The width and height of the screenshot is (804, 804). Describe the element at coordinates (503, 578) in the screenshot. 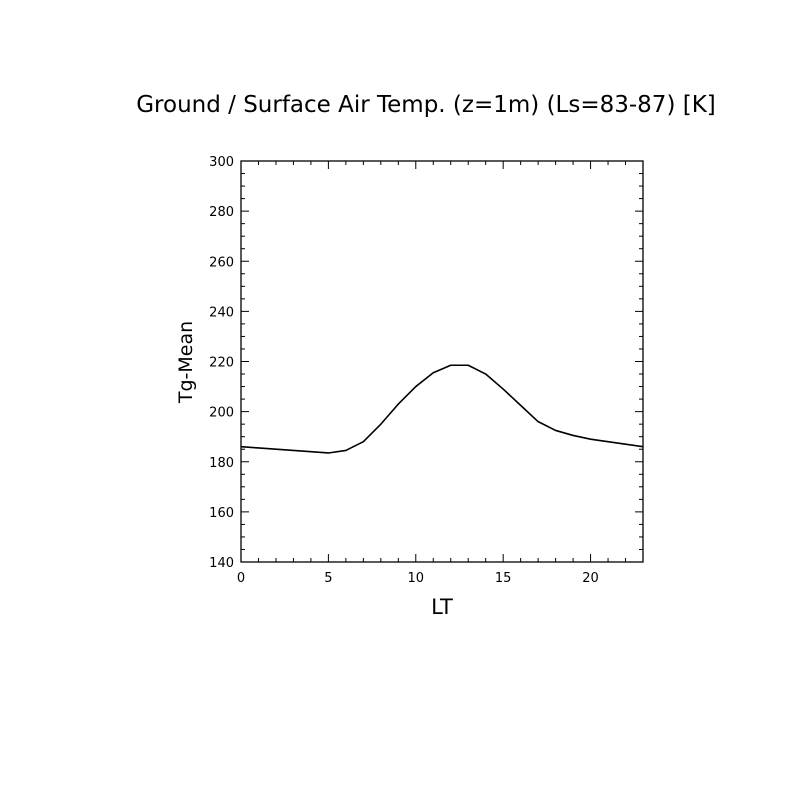

I see `x-tick-label: 15` at that location.